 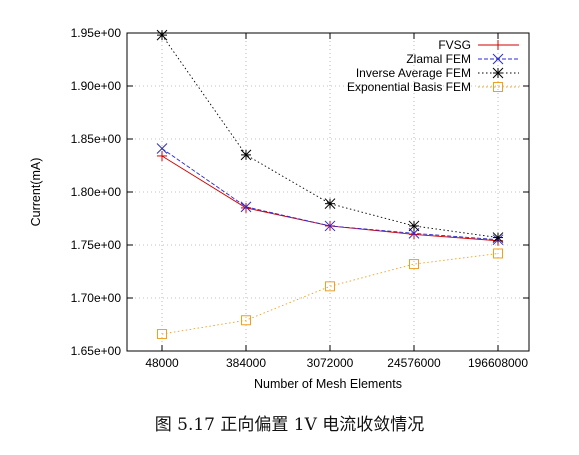 What do you see at coordinates (289, 425) in the screenshot?
I see `figure-caption: 图 5.17 正向偏置 1V 电流收敛情况` at bounding box center [289, 425].